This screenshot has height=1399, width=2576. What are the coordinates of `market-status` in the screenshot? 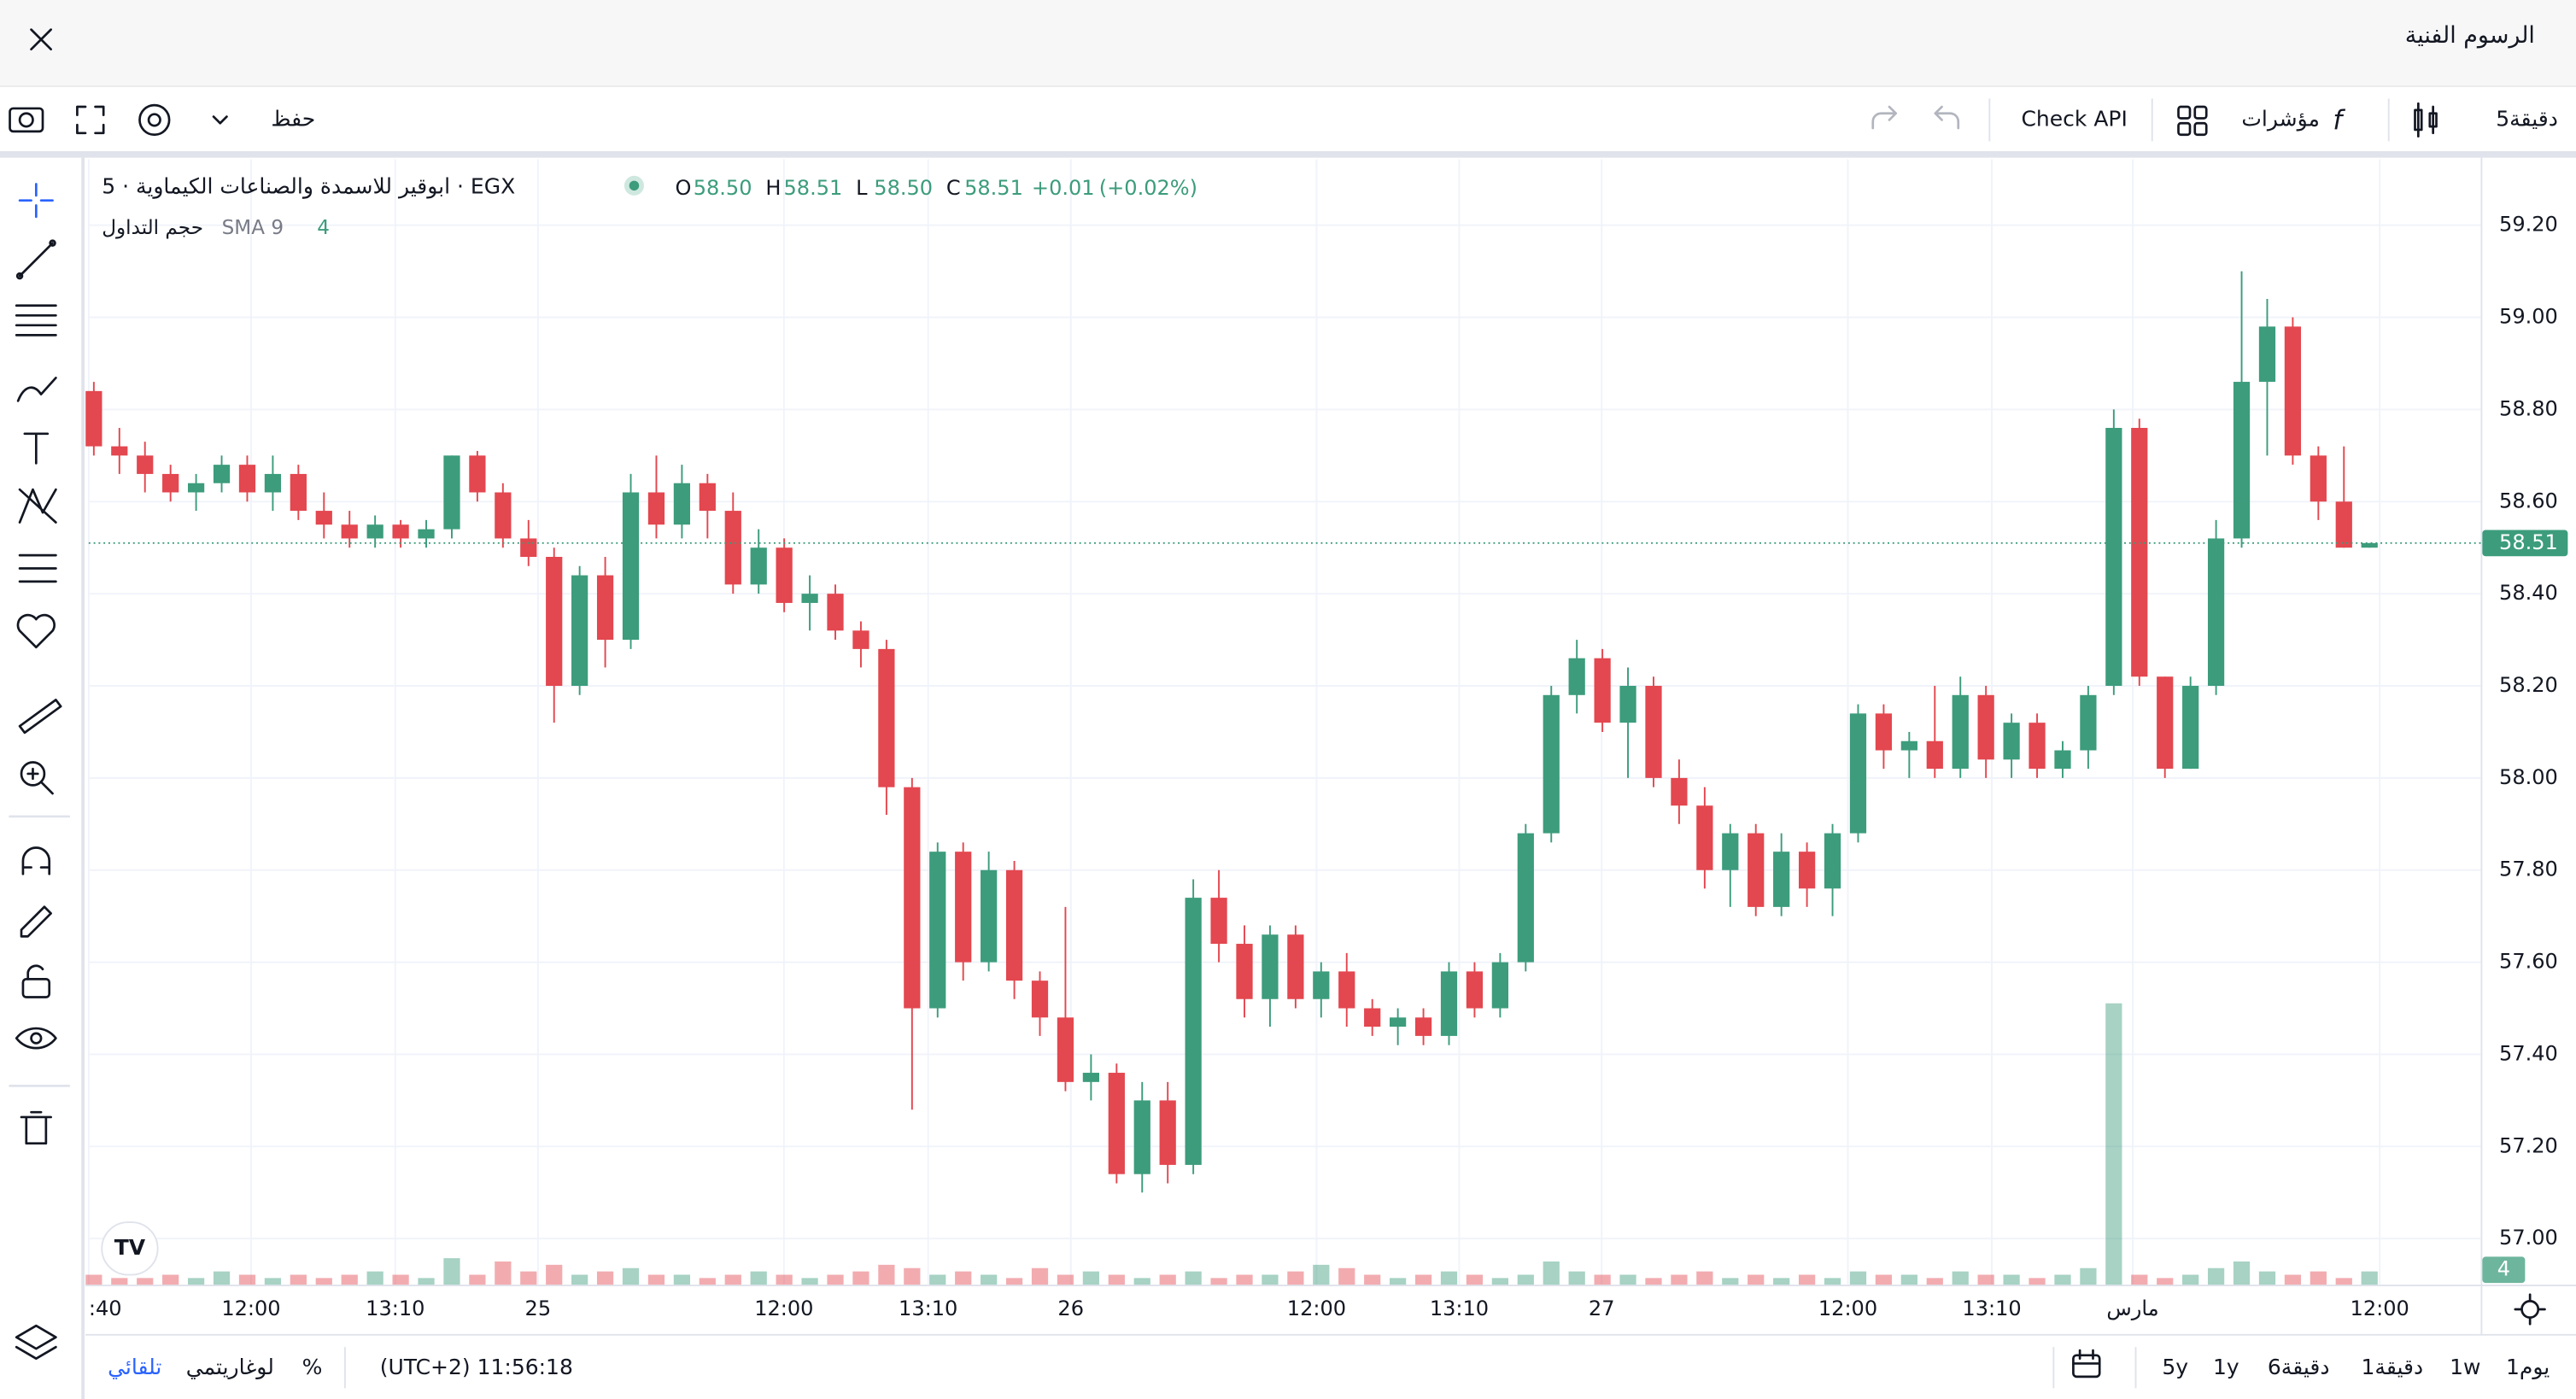 It's located at (634, 185).